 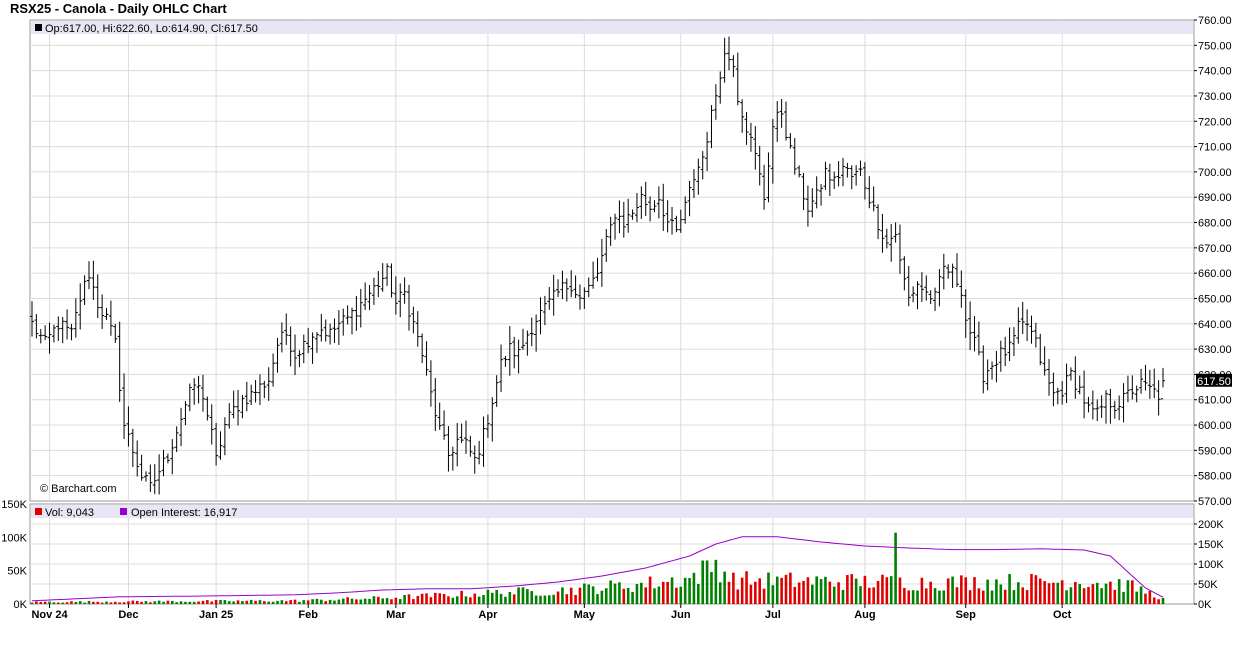 What do you see at coordinates (864, 615) in the screenshot?
I see `date-tick-label: Aug` at bounding box center [864, 615].